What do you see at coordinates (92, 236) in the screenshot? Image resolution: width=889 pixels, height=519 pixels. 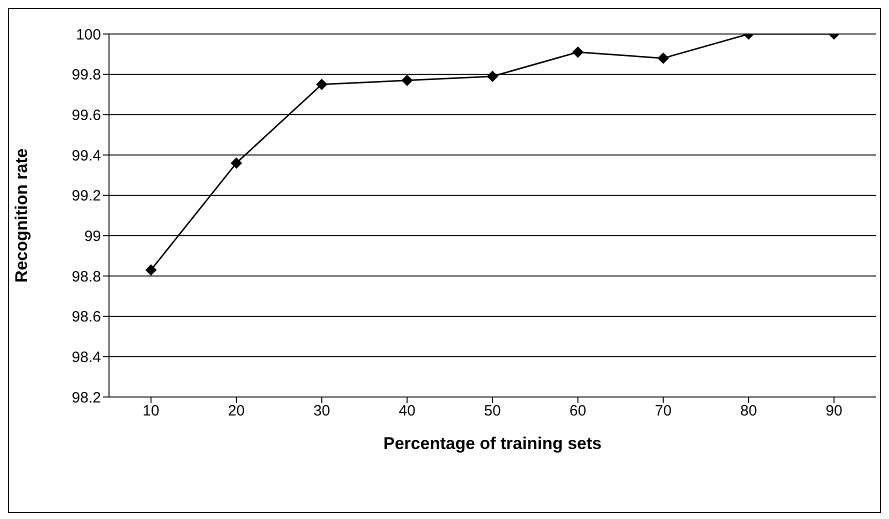 I see `y-tick-label: 99` at bounding box center [92, 236].